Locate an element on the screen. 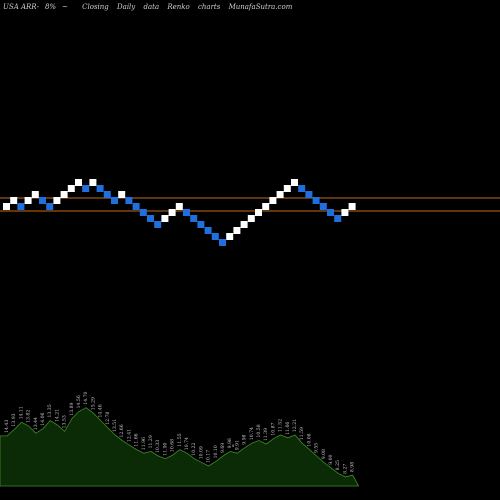  volume-label: 14.43 is located at coordinates (7, 426).